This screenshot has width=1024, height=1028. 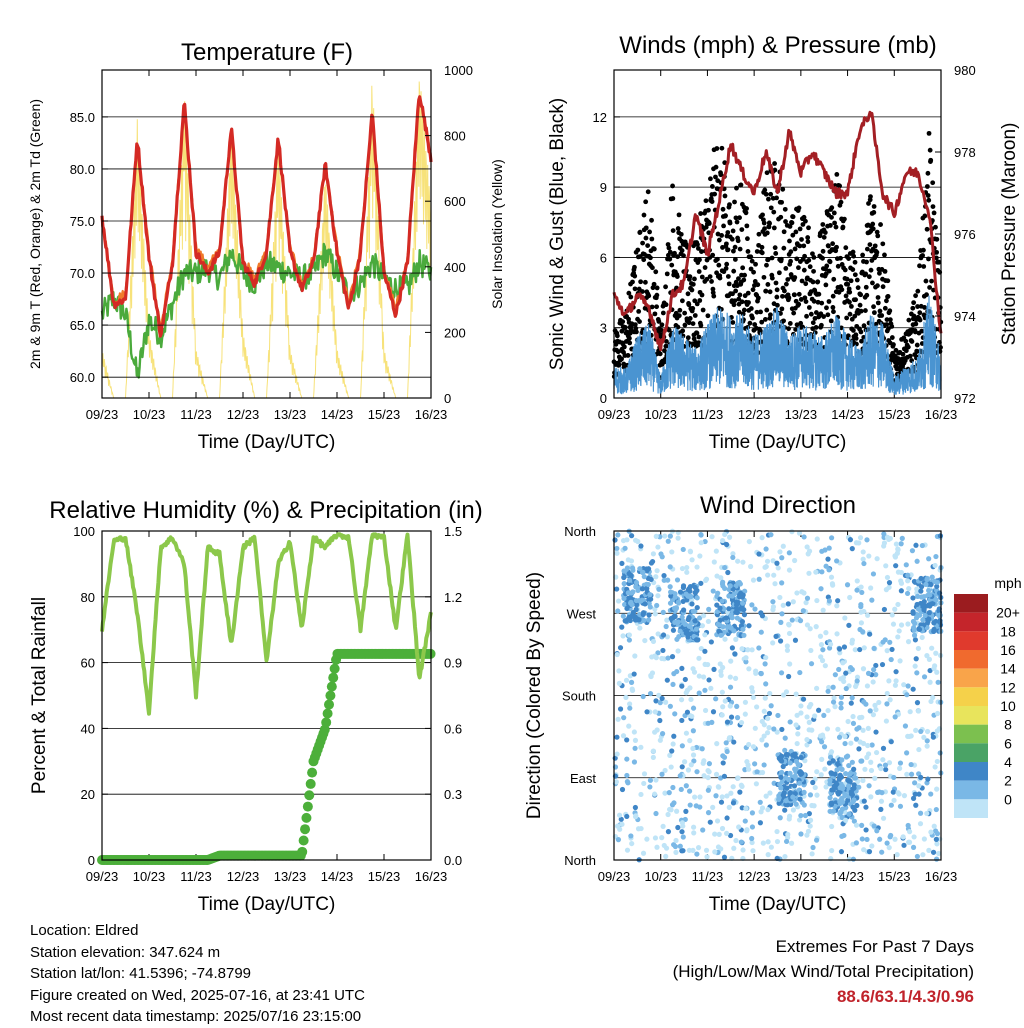 What do you see at coordinates (267, 52) in the screenshot?
I see `temperature-title: Temperature (F)` at bounding box center [267, 52].